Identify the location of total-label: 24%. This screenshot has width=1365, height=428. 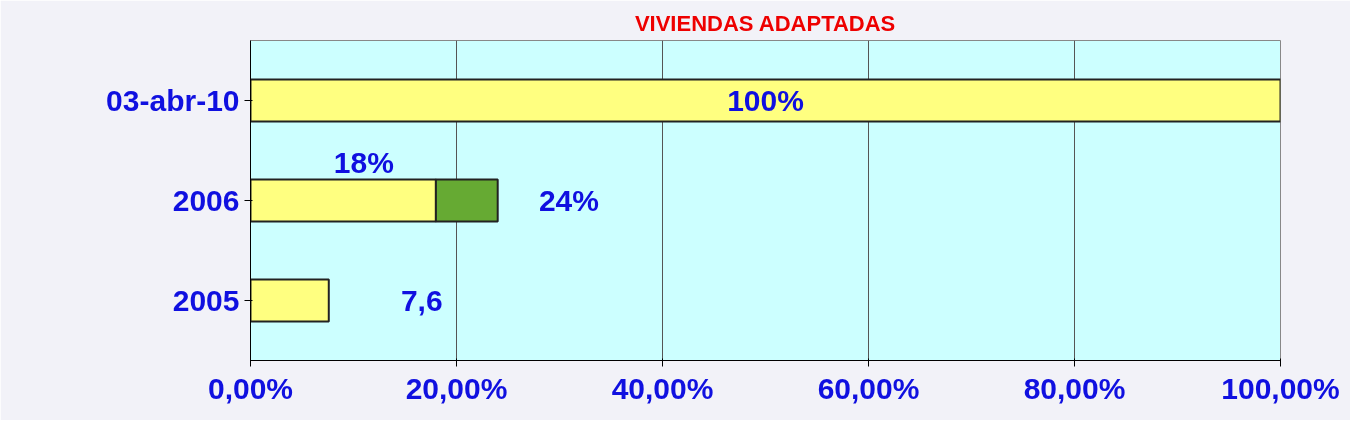
(568, 200).